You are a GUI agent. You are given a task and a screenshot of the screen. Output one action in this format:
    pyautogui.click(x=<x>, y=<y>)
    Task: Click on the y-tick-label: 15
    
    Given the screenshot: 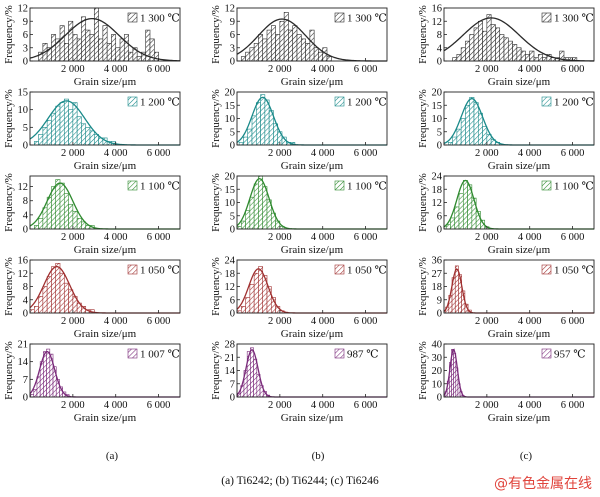 What is the action you would take?
    pyautogui.click(x=230, y=106)
    